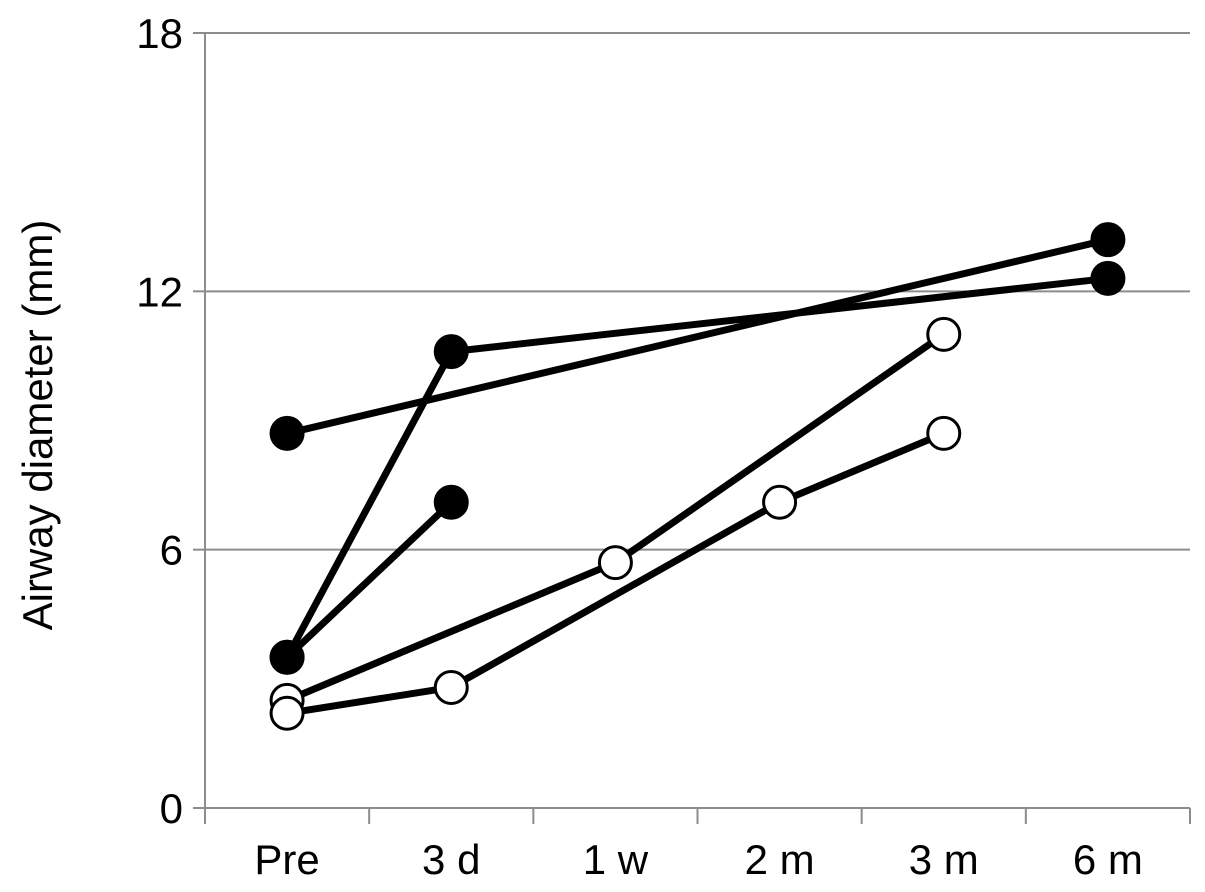 The image size is (1205, 892). What do you see at coordinates (37, 425) in the screenshot?
I see `y-axis-title: Airway diameter (mm)` at bounding box center [37, 425].